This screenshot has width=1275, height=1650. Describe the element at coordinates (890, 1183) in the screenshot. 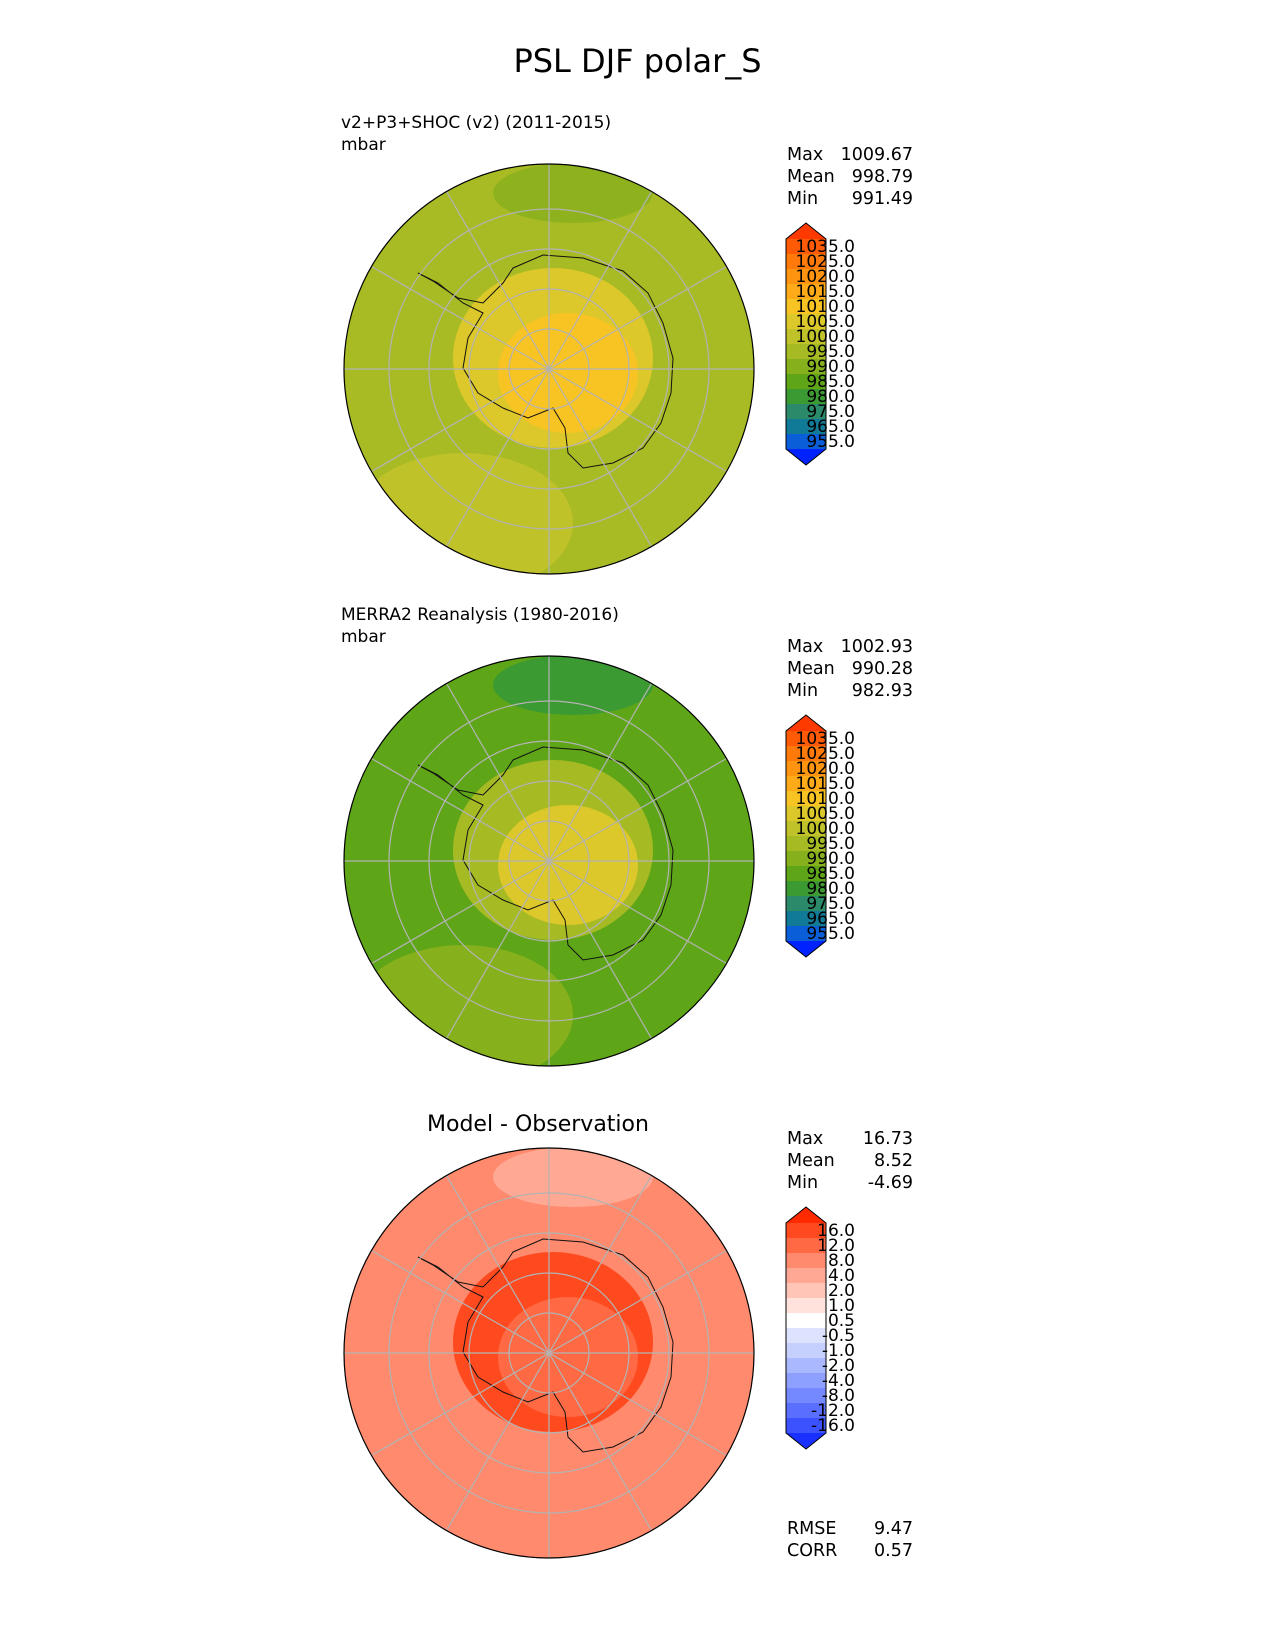

I see `stat-value: -4.69` at that location.